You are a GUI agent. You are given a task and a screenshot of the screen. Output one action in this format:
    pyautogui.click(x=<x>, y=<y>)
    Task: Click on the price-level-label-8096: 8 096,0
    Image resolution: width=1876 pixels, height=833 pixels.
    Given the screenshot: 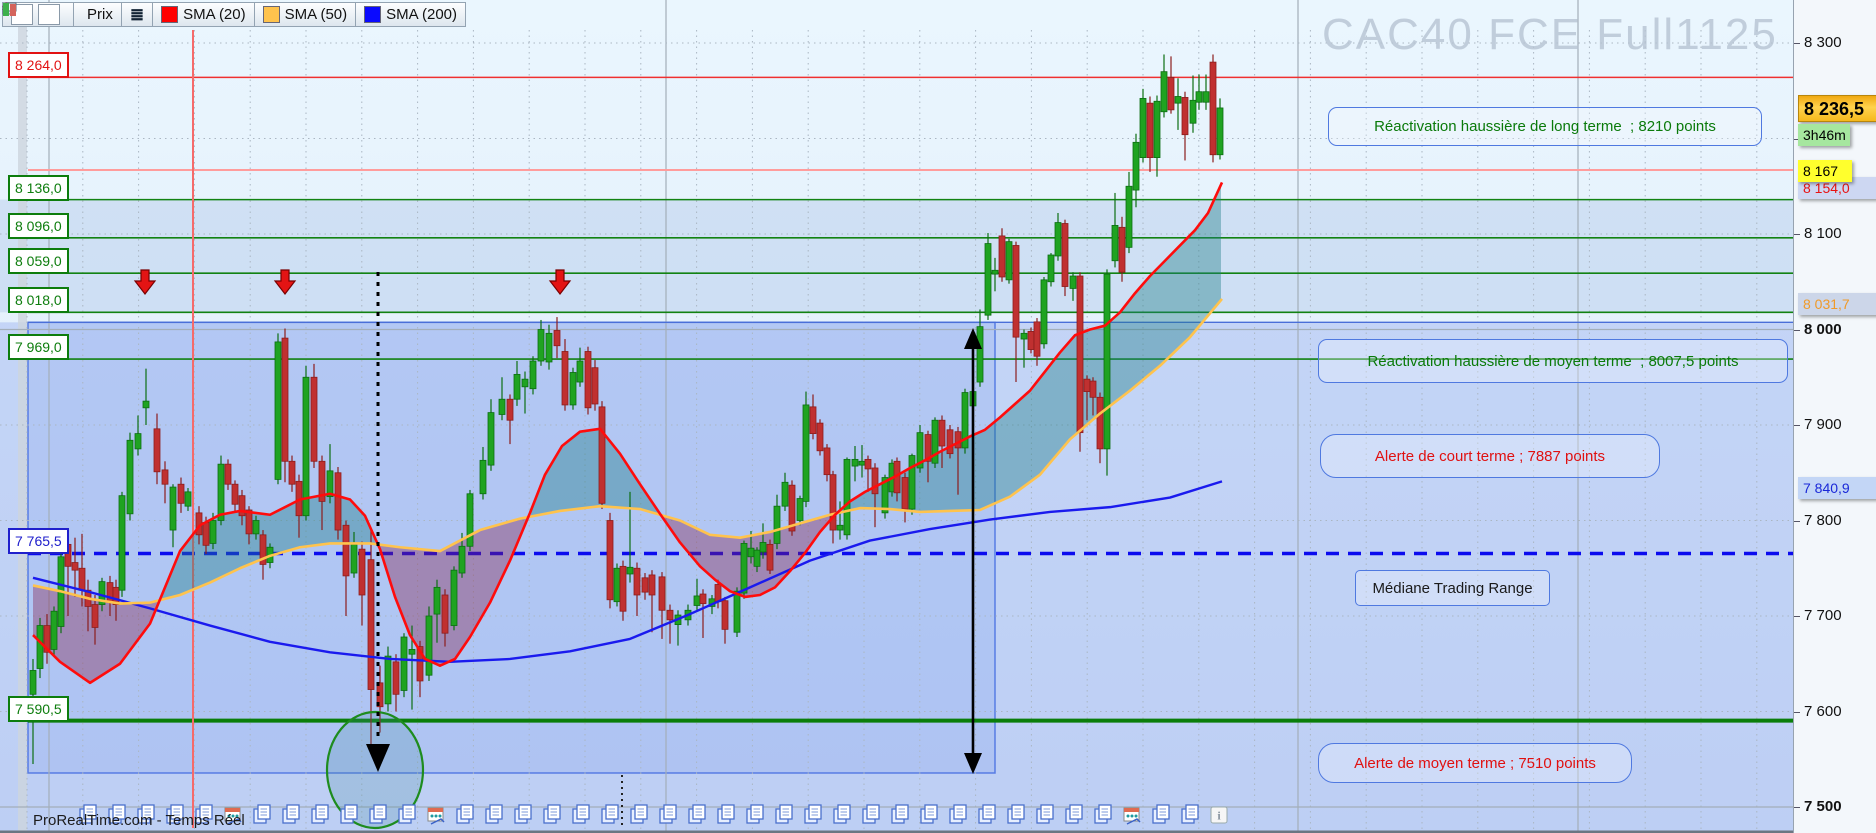 What is the action you would take?
    pyautogui.click(x=38, y=225)
    